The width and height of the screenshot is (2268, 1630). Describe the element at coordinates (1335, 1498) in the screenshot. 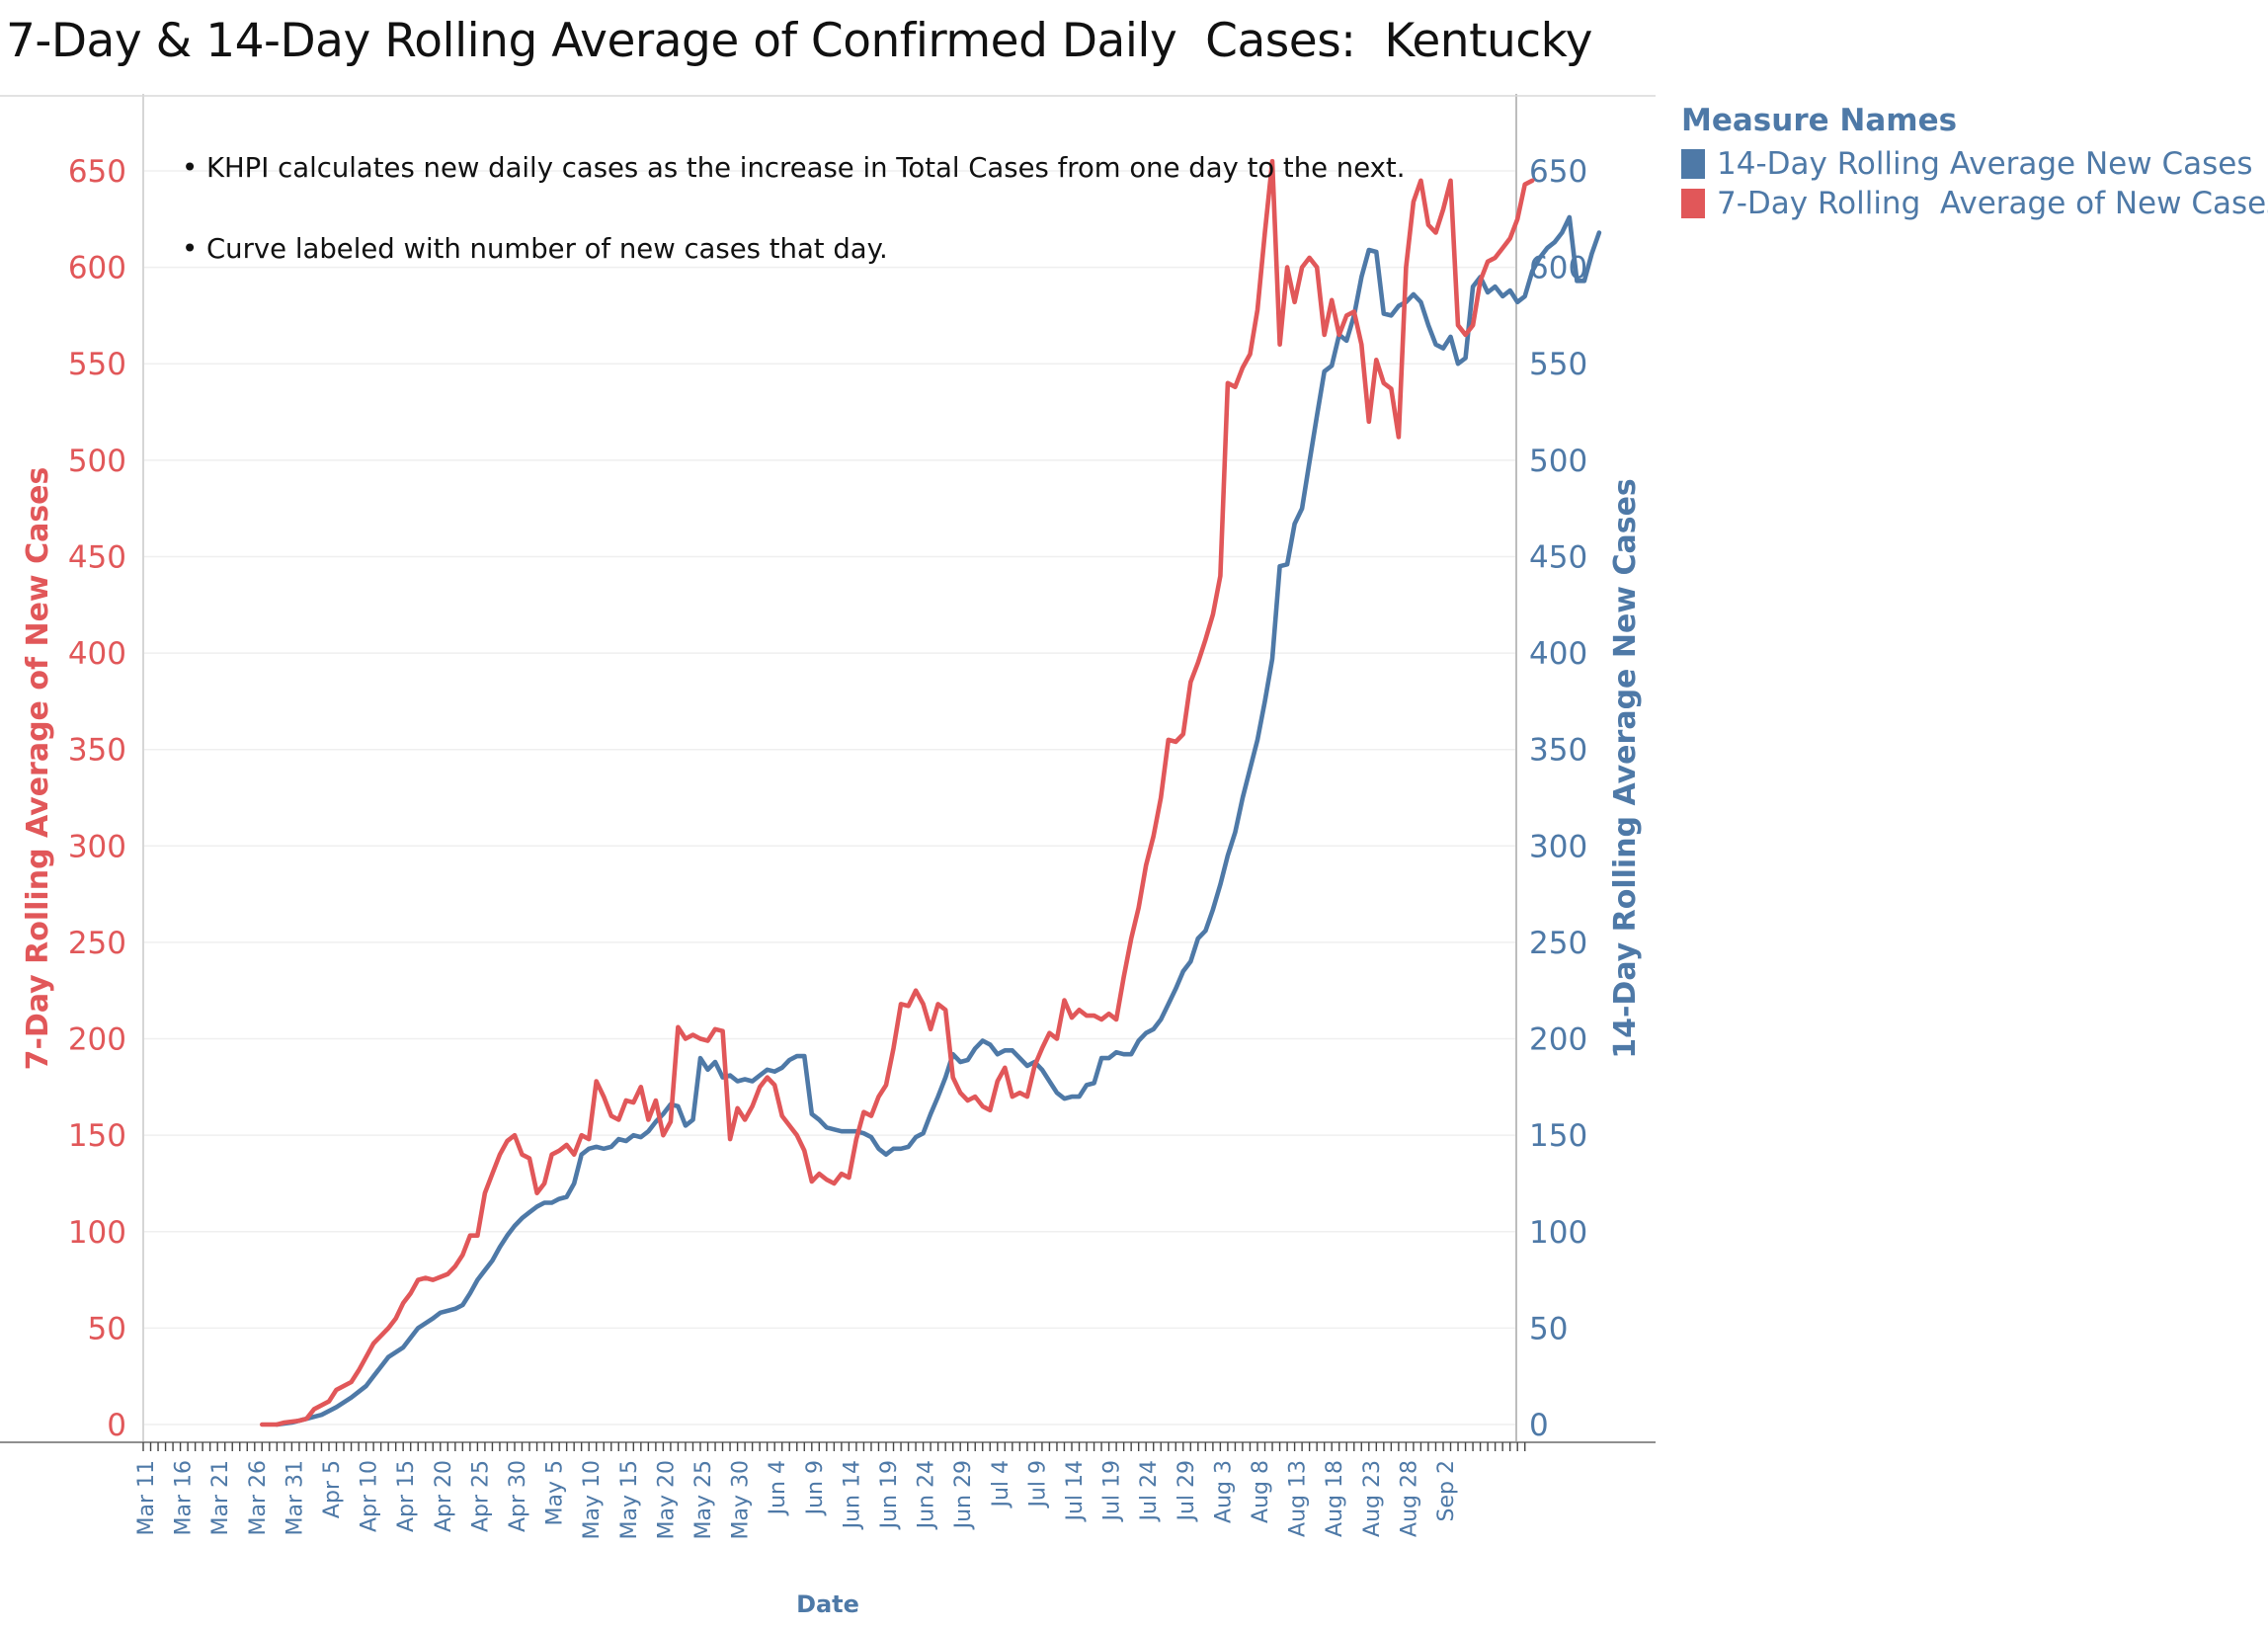

I see `x-tick-label: Aug 18` at that location.